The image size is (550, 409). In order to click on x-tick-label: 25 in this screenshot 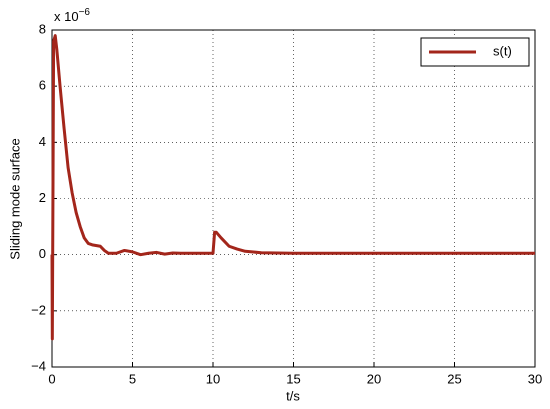, I will do `click(454, 378)`.